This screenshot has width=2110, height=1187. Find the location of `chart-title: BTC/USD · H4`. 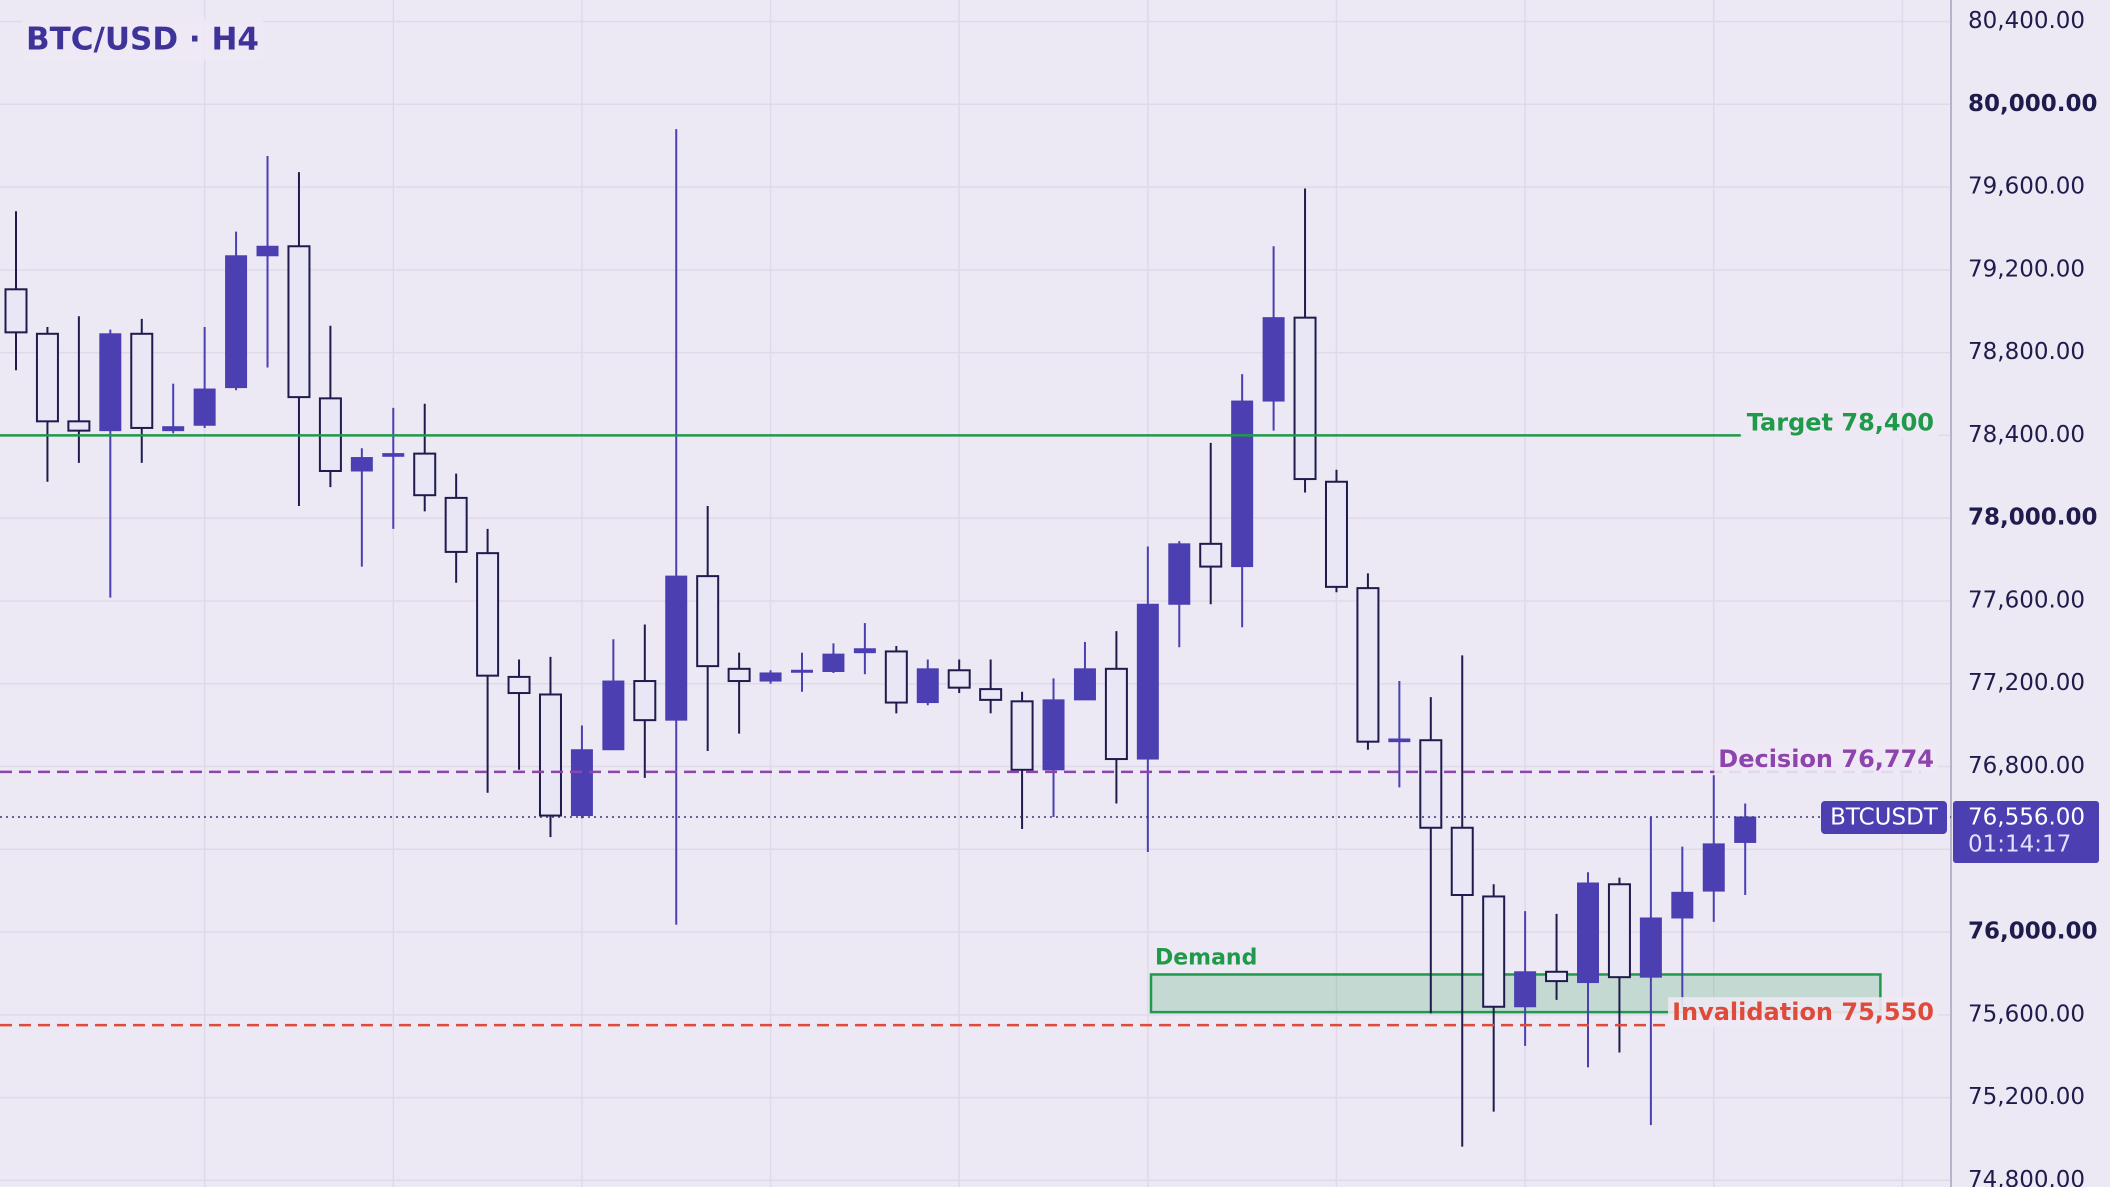

chart-title: BTC/USD · H4 is located at coordinates (142, 40).